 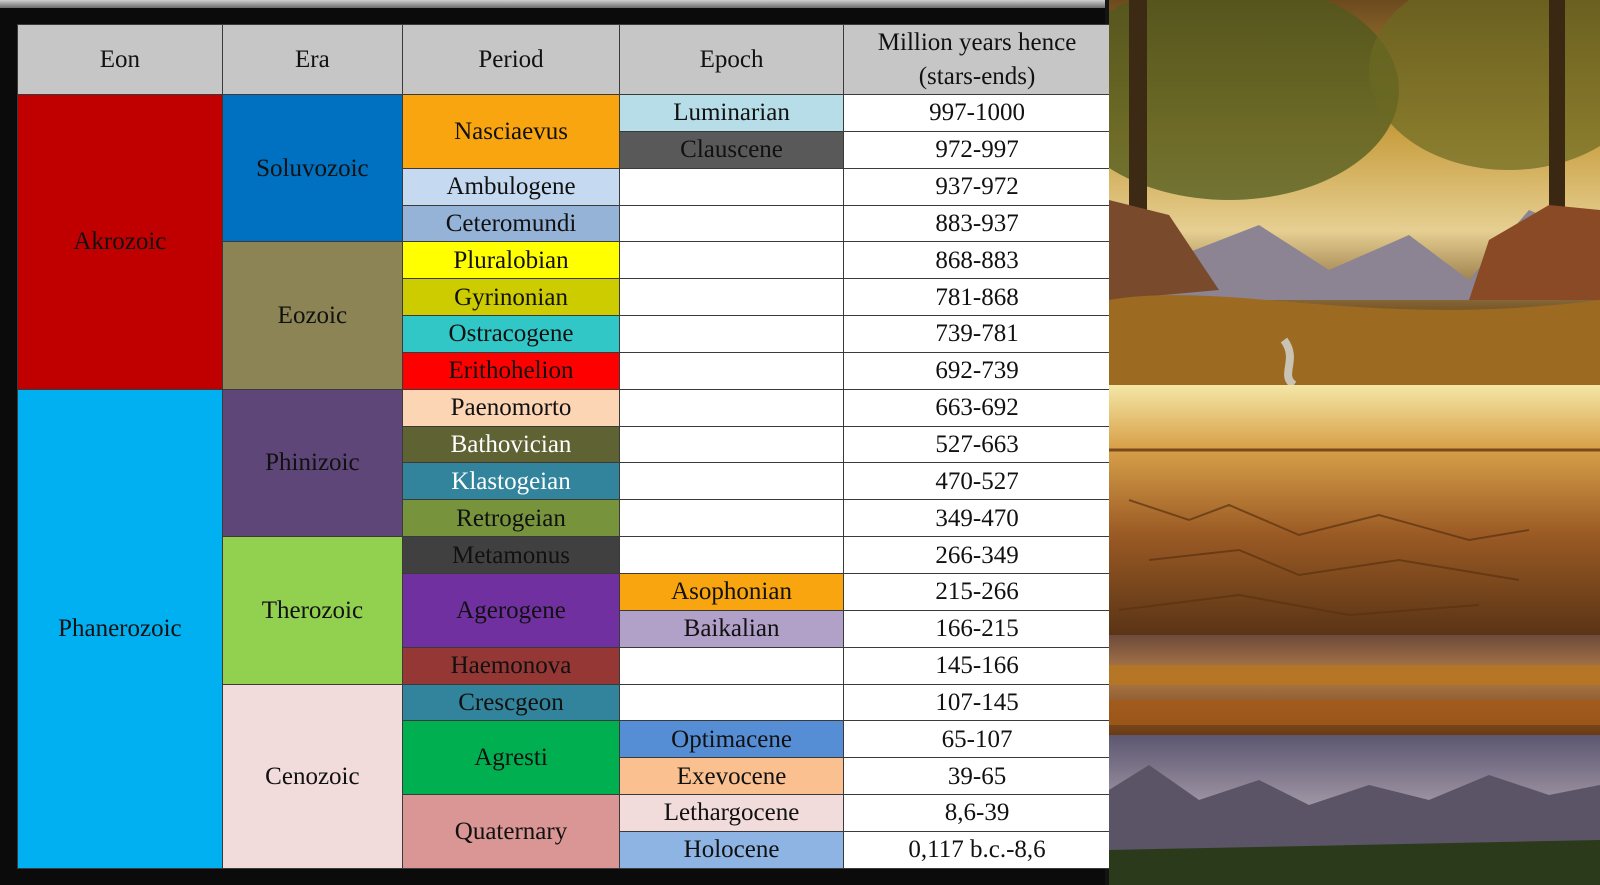 I want to click on table-row: Baikalian 166-215, so click(x=564, y=628).